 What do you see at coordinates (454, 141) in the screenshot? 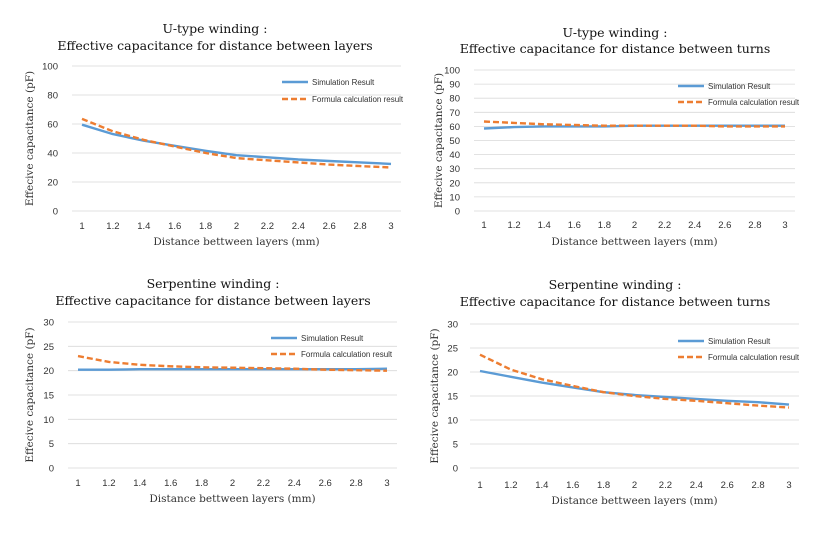
I see `y-tick-label: 50` at bounding box center [454, 141].